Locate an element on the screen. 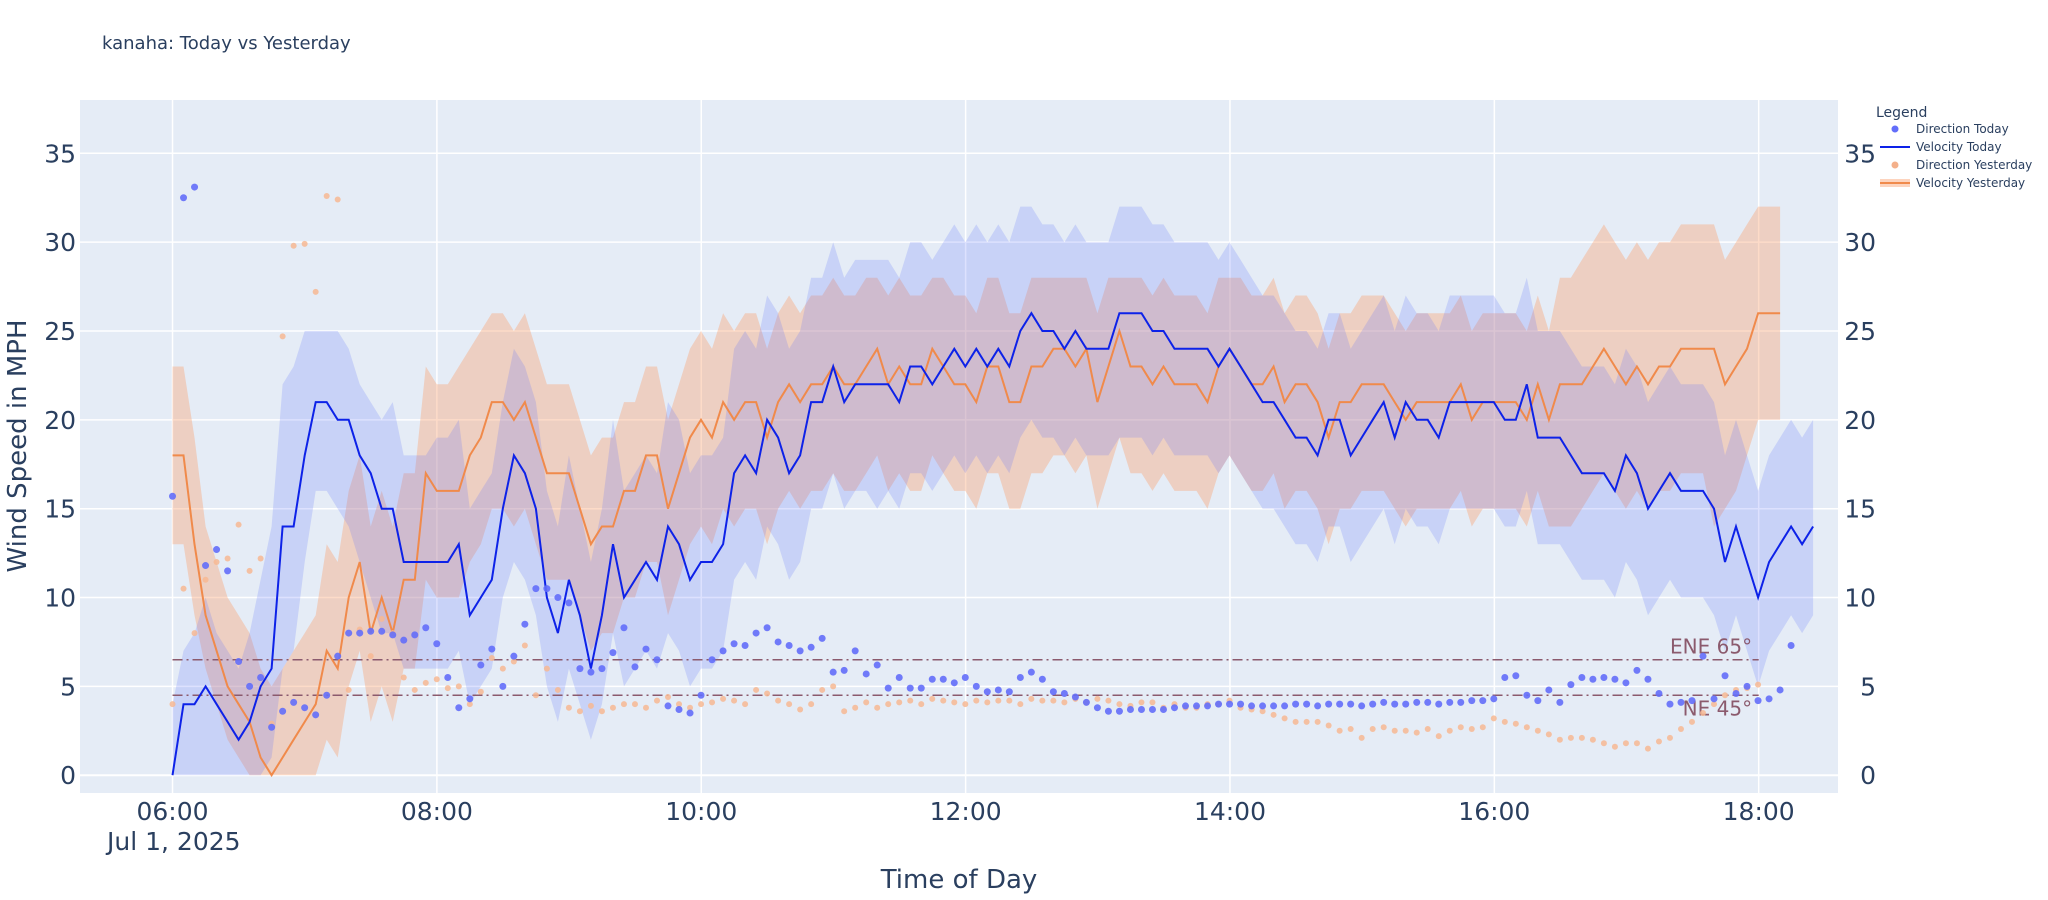 The height and width of the screenshot is (900, 2048). y-tick-label-left: 10 is located at coordinates (60, 598).